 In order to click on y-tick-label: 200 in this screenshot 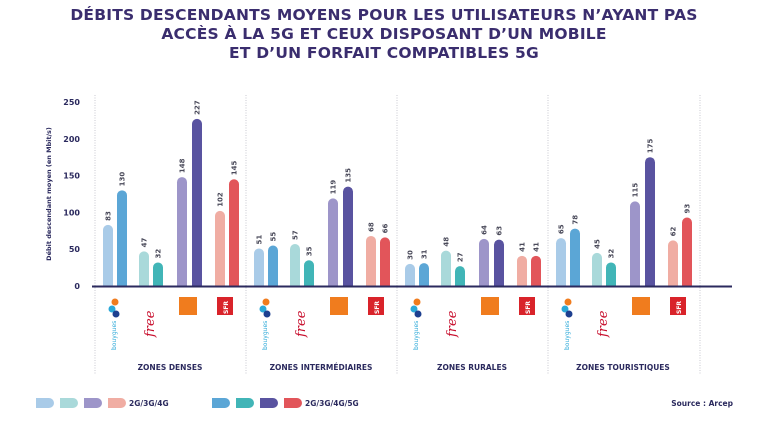, I will do `click(71, 139)`.